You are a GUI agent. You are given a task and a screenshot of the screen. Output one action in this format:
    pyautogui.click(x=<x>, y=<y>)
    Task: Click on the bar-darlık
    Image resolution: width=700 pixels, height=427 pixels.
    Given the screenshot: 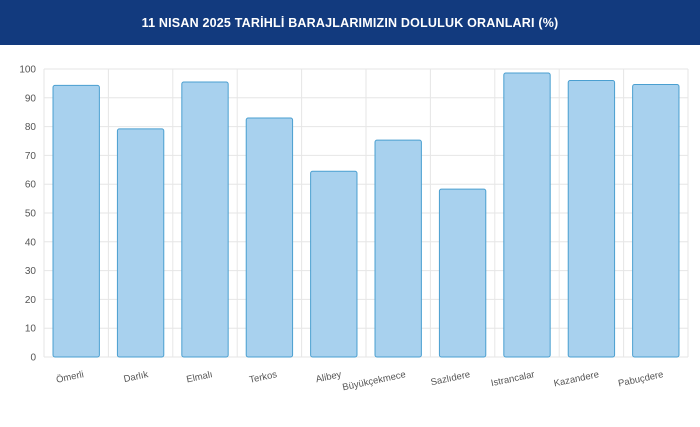 What is the action you would take?
    pyautogui.click(x=140, y=243)
    